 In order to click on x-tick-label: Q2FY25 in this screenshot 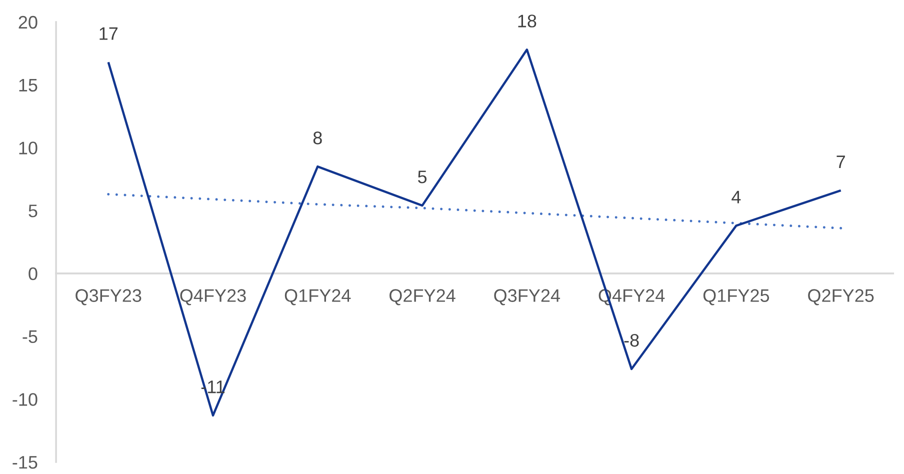, I will do `click(841, 297)`.